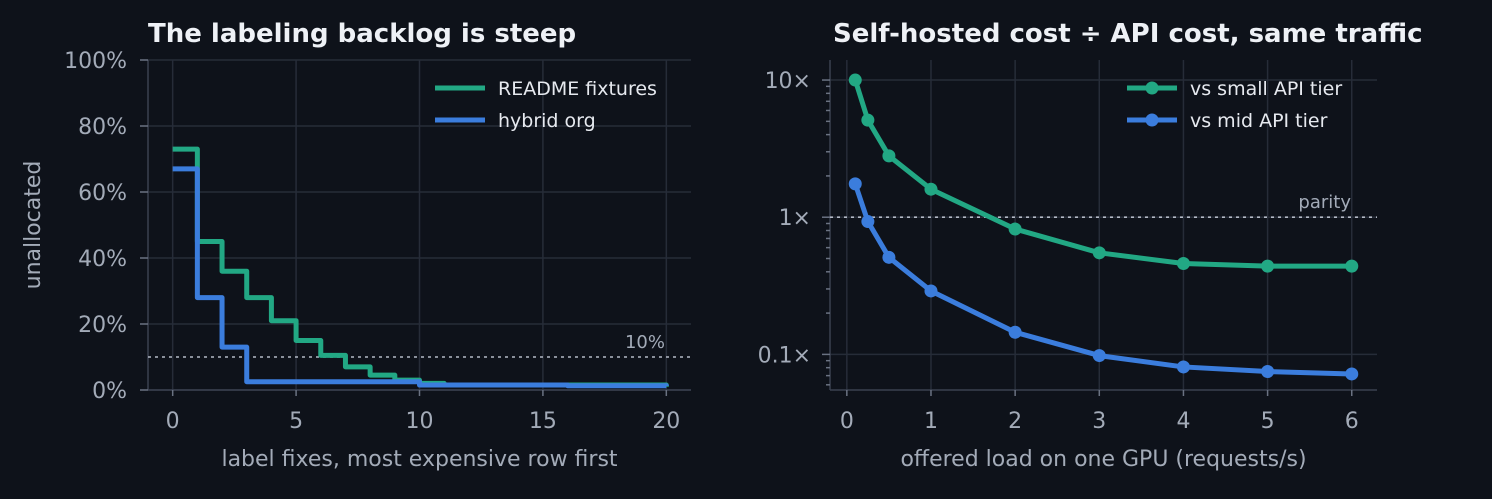 Image resolution: width=1492 pixels, height=499 pixels. Describe the element at coordinates (95, 61) in the screenshot. I see `y-tick-label: 100%` at that location.